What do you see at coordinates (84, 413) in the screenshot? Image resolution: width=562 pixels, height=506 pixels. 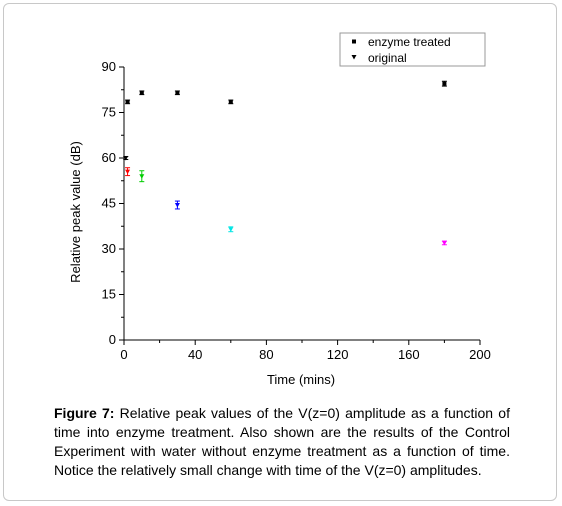 I see `caption-label: Figure 7:` at bounding box center [84, 413].